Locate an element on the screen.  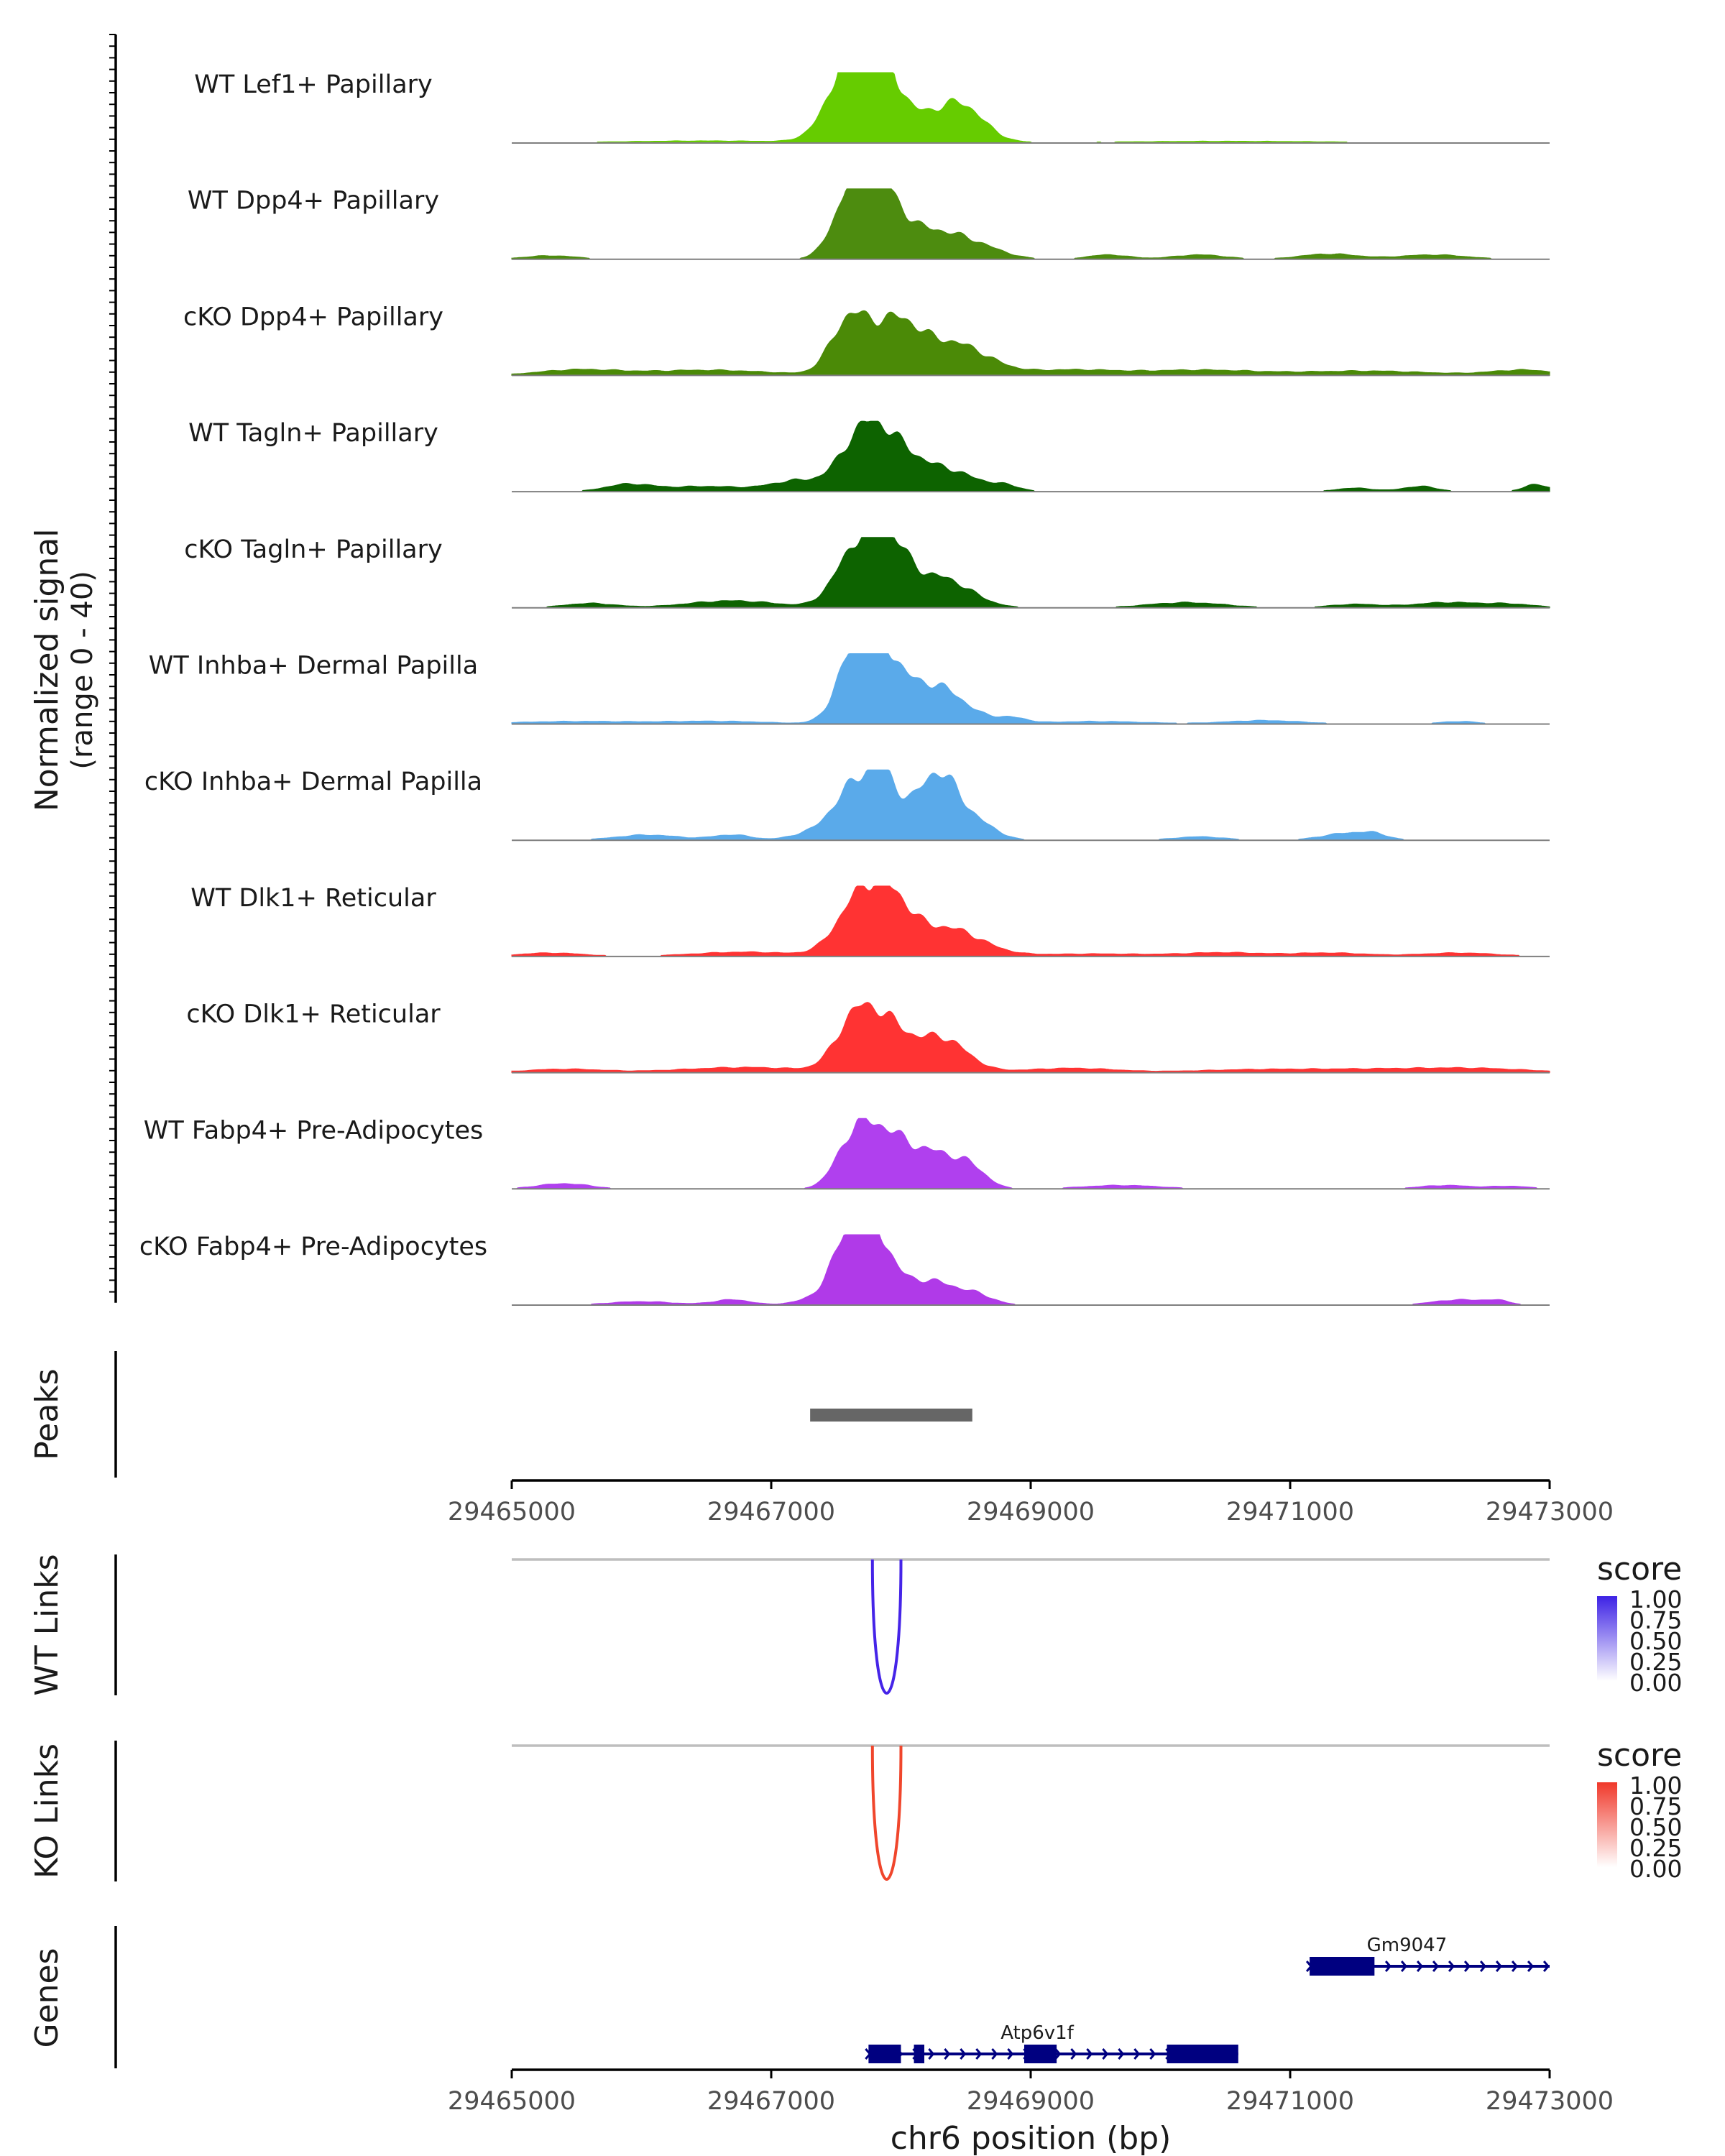
track-label: WT Tagln+ Papillary is located at coordinates (313, 434).